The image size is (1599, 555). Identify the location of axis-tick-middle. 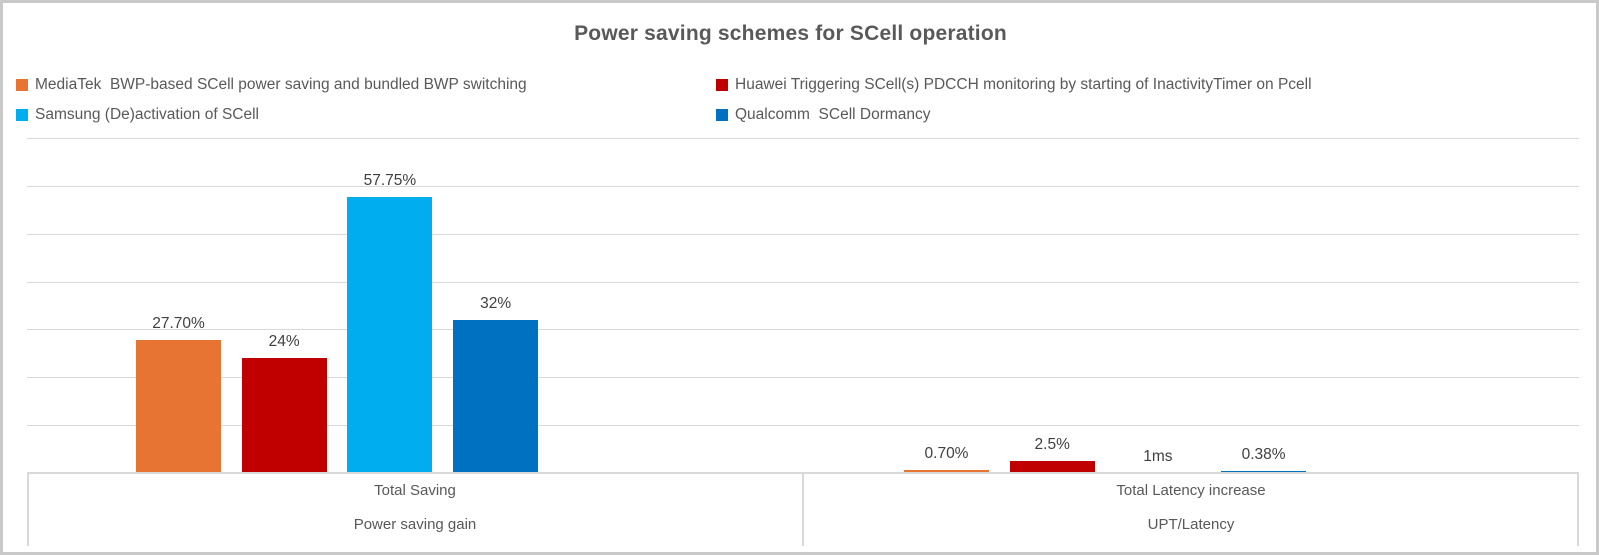
(803, 510).